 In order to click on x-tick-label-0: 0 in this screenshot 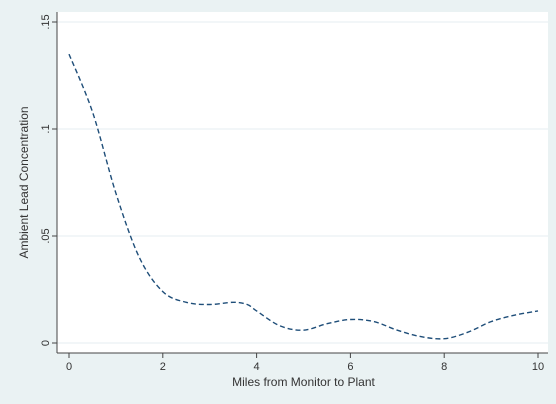, I will do `click(69, 367)`.